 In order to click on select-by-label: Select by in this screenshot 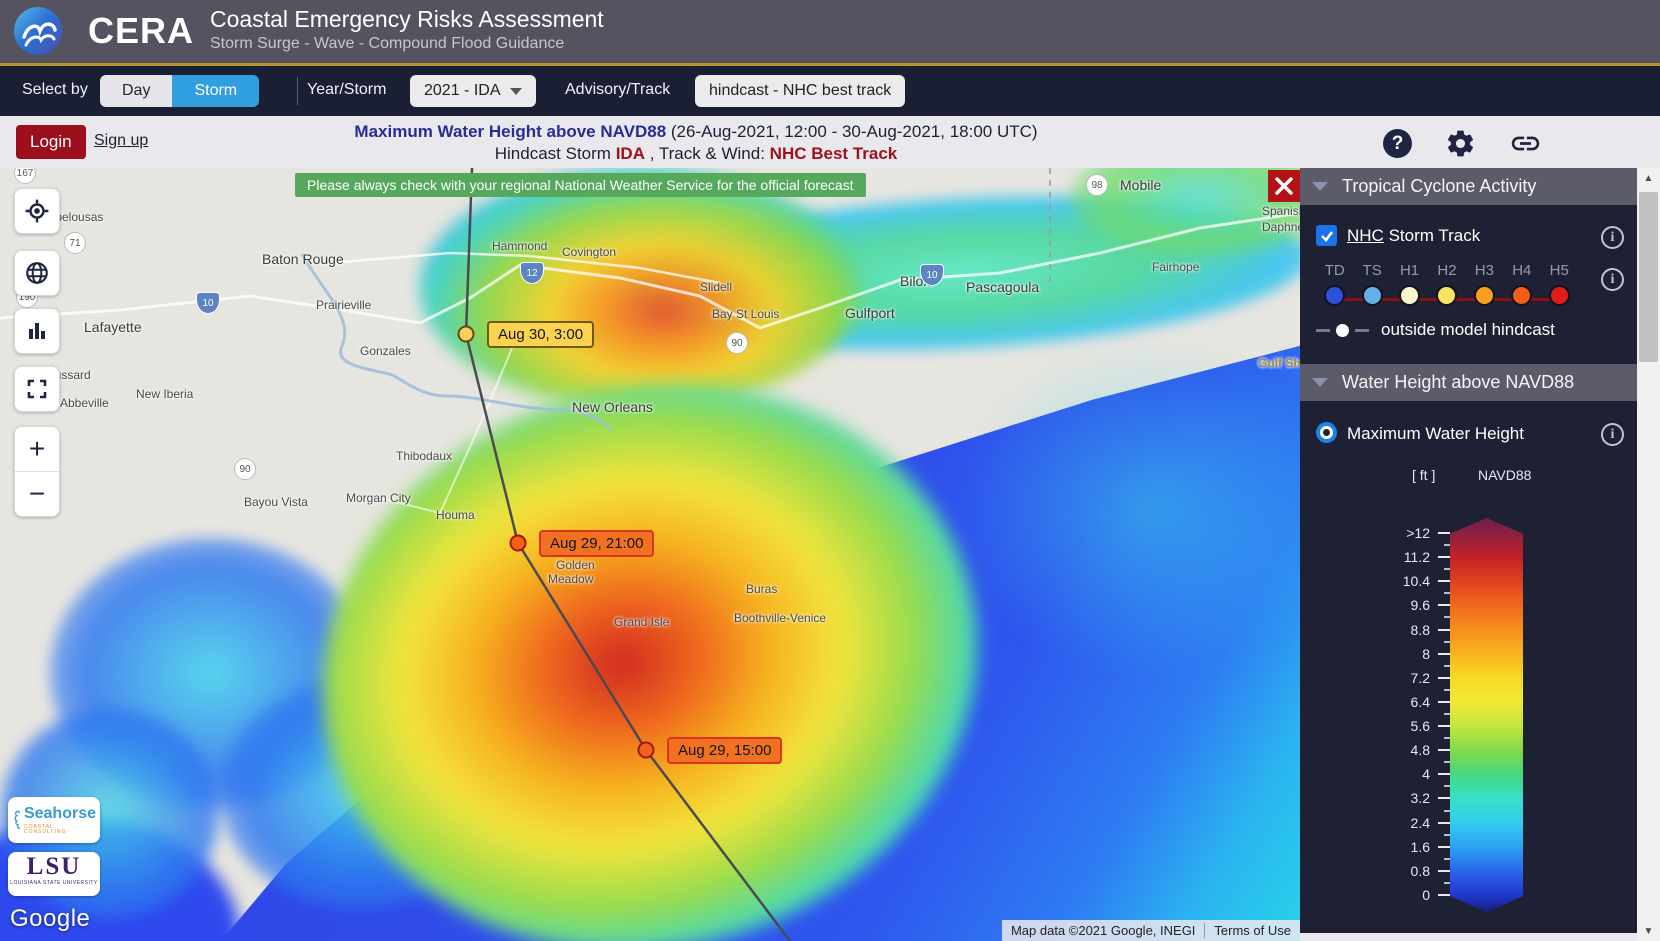, I will do `click(55, 89)`.